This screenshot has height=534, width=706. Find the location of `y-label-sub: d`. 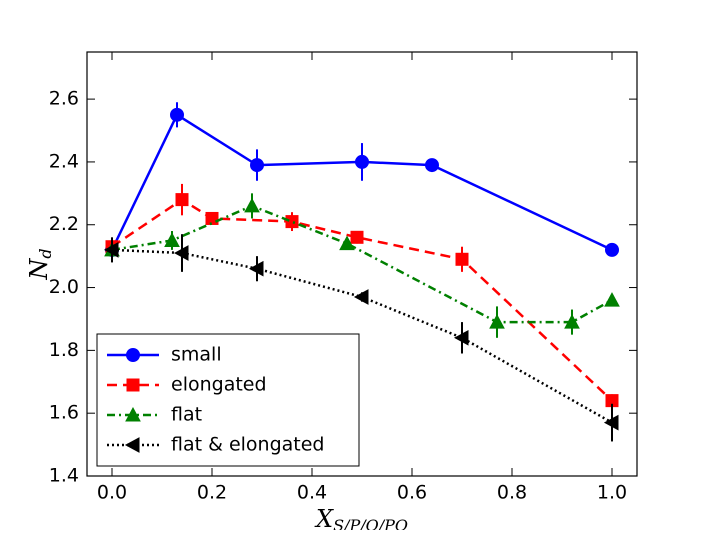

y-label-sub: d is located at coordinates (45, 253).